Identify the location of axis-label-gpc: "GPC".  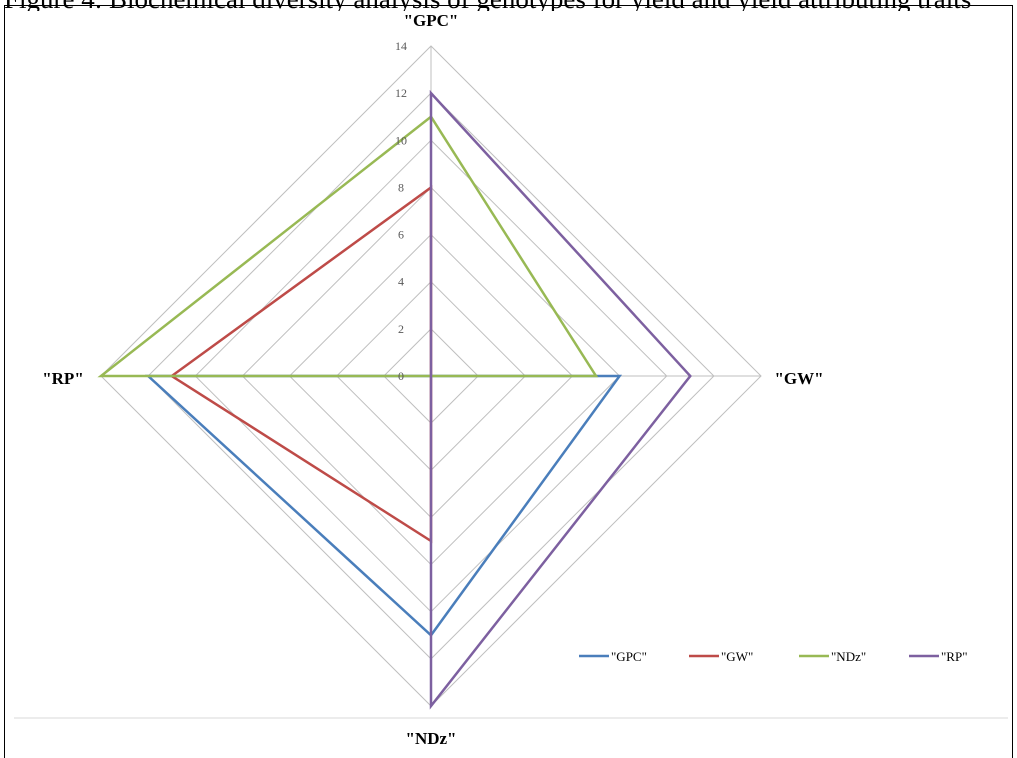
(431, 20).